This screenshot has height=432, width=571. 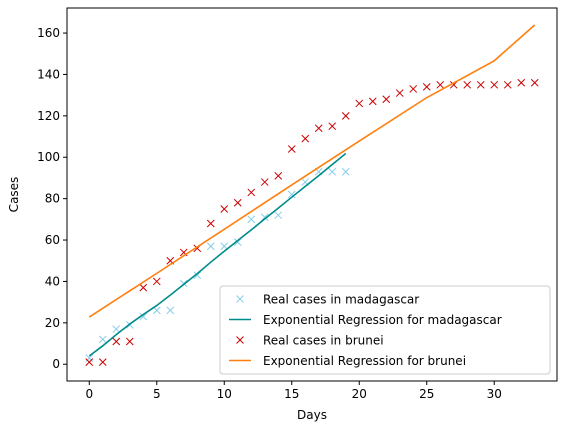 I want to click on y-axis-ticks: 0 20 40 60 80 100 120 140 160, so click(x=52, y=198).